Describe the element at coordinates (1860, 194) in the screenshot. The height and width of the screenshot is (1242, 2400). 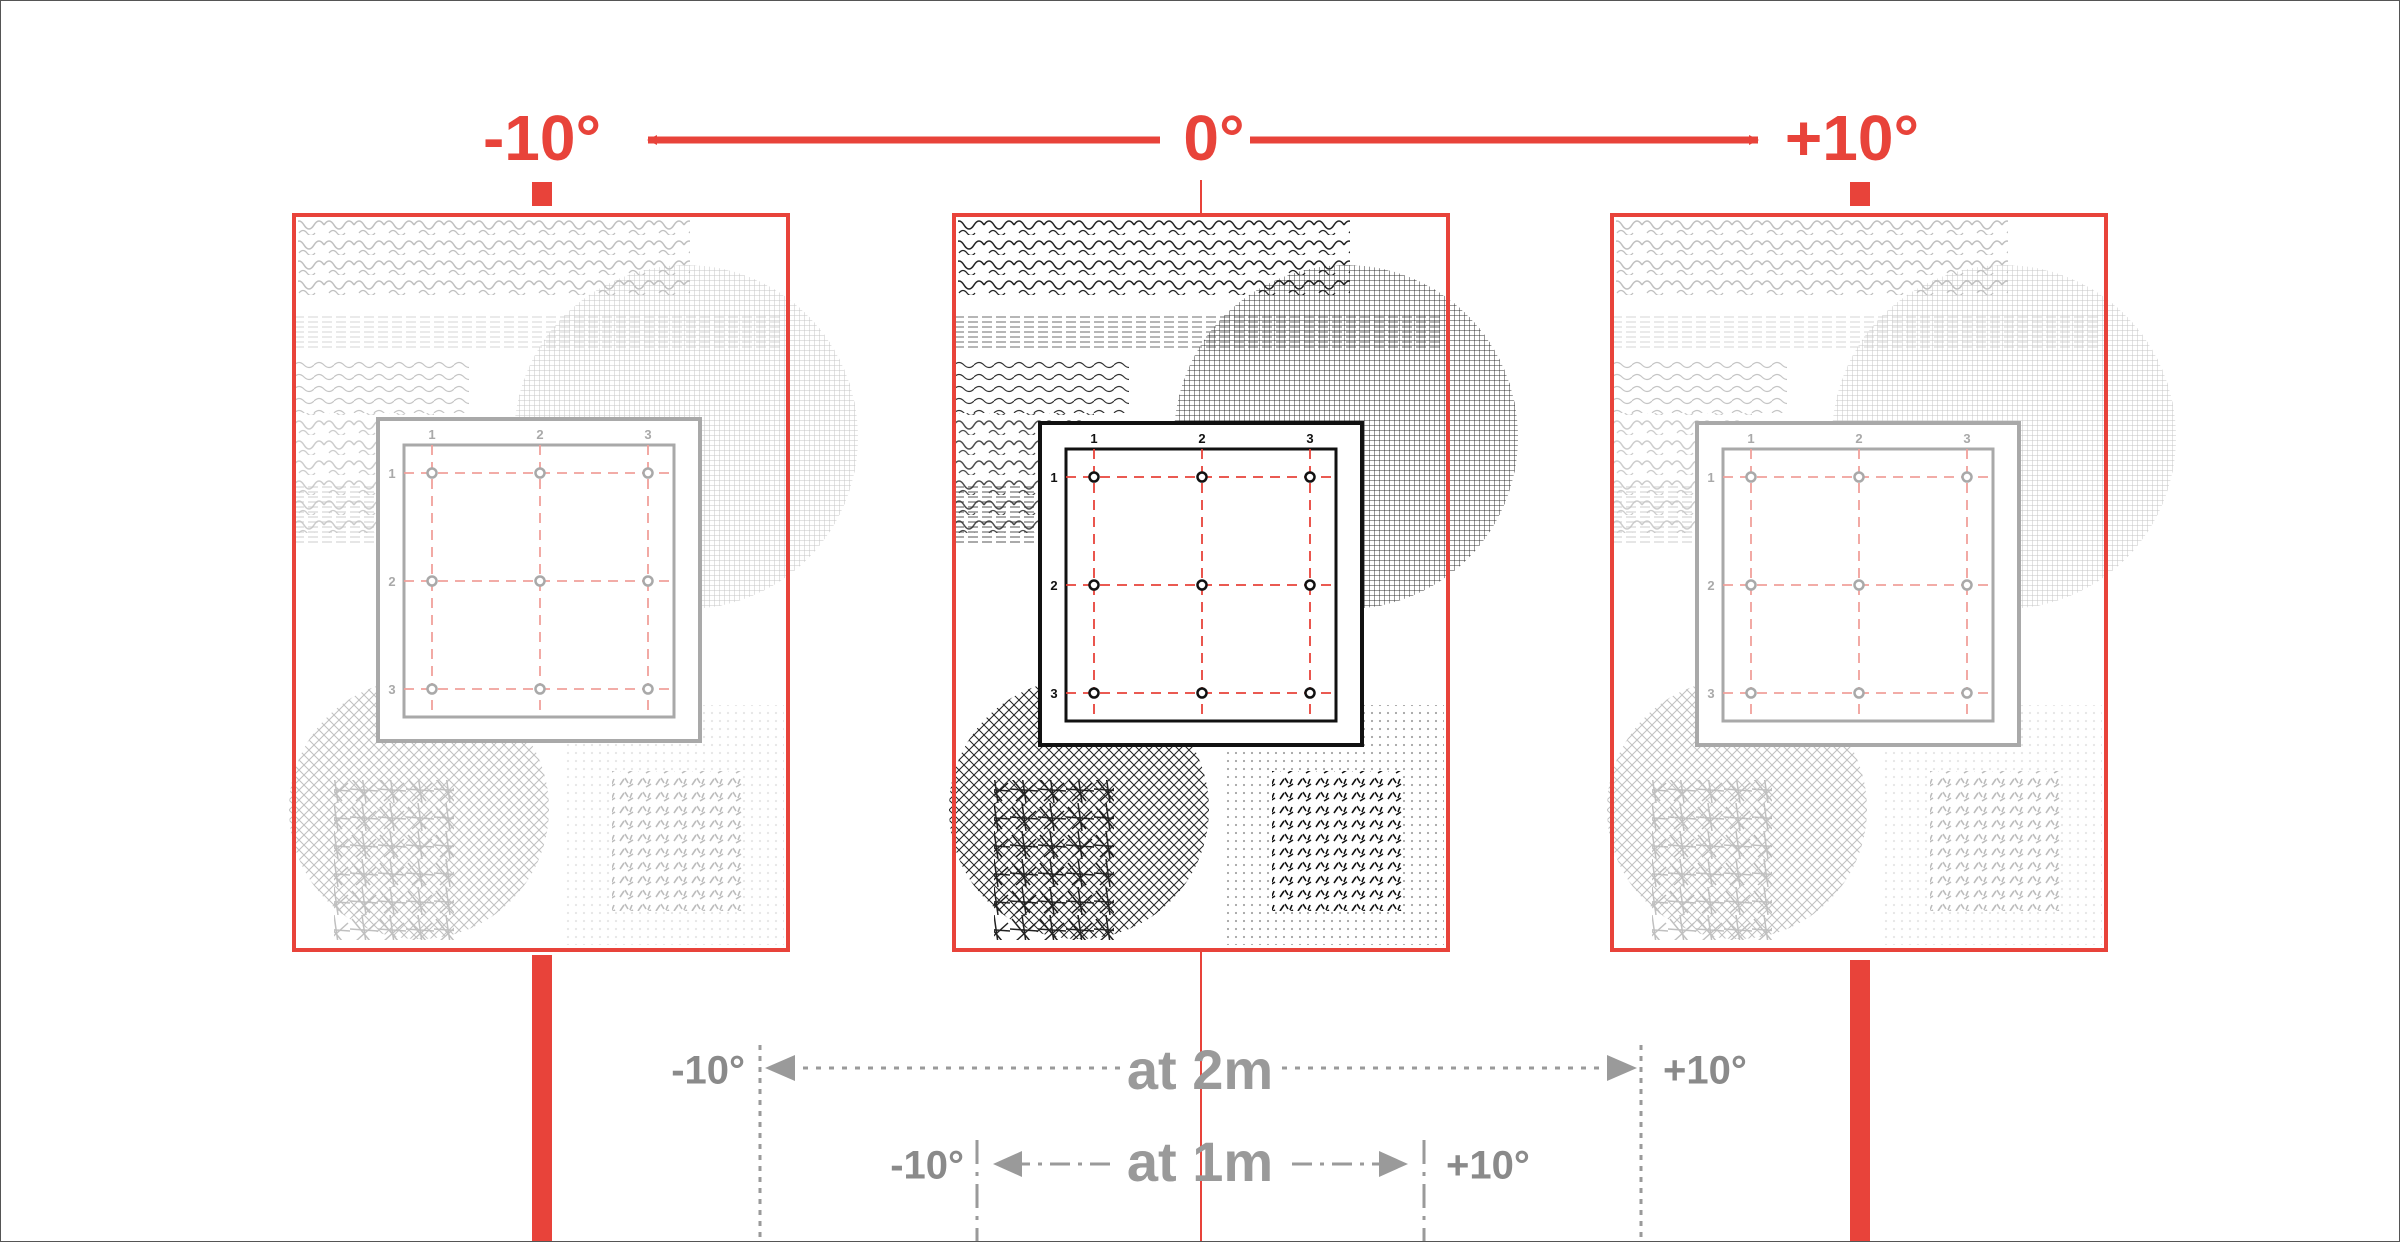
I see `right-post-top` at that location.